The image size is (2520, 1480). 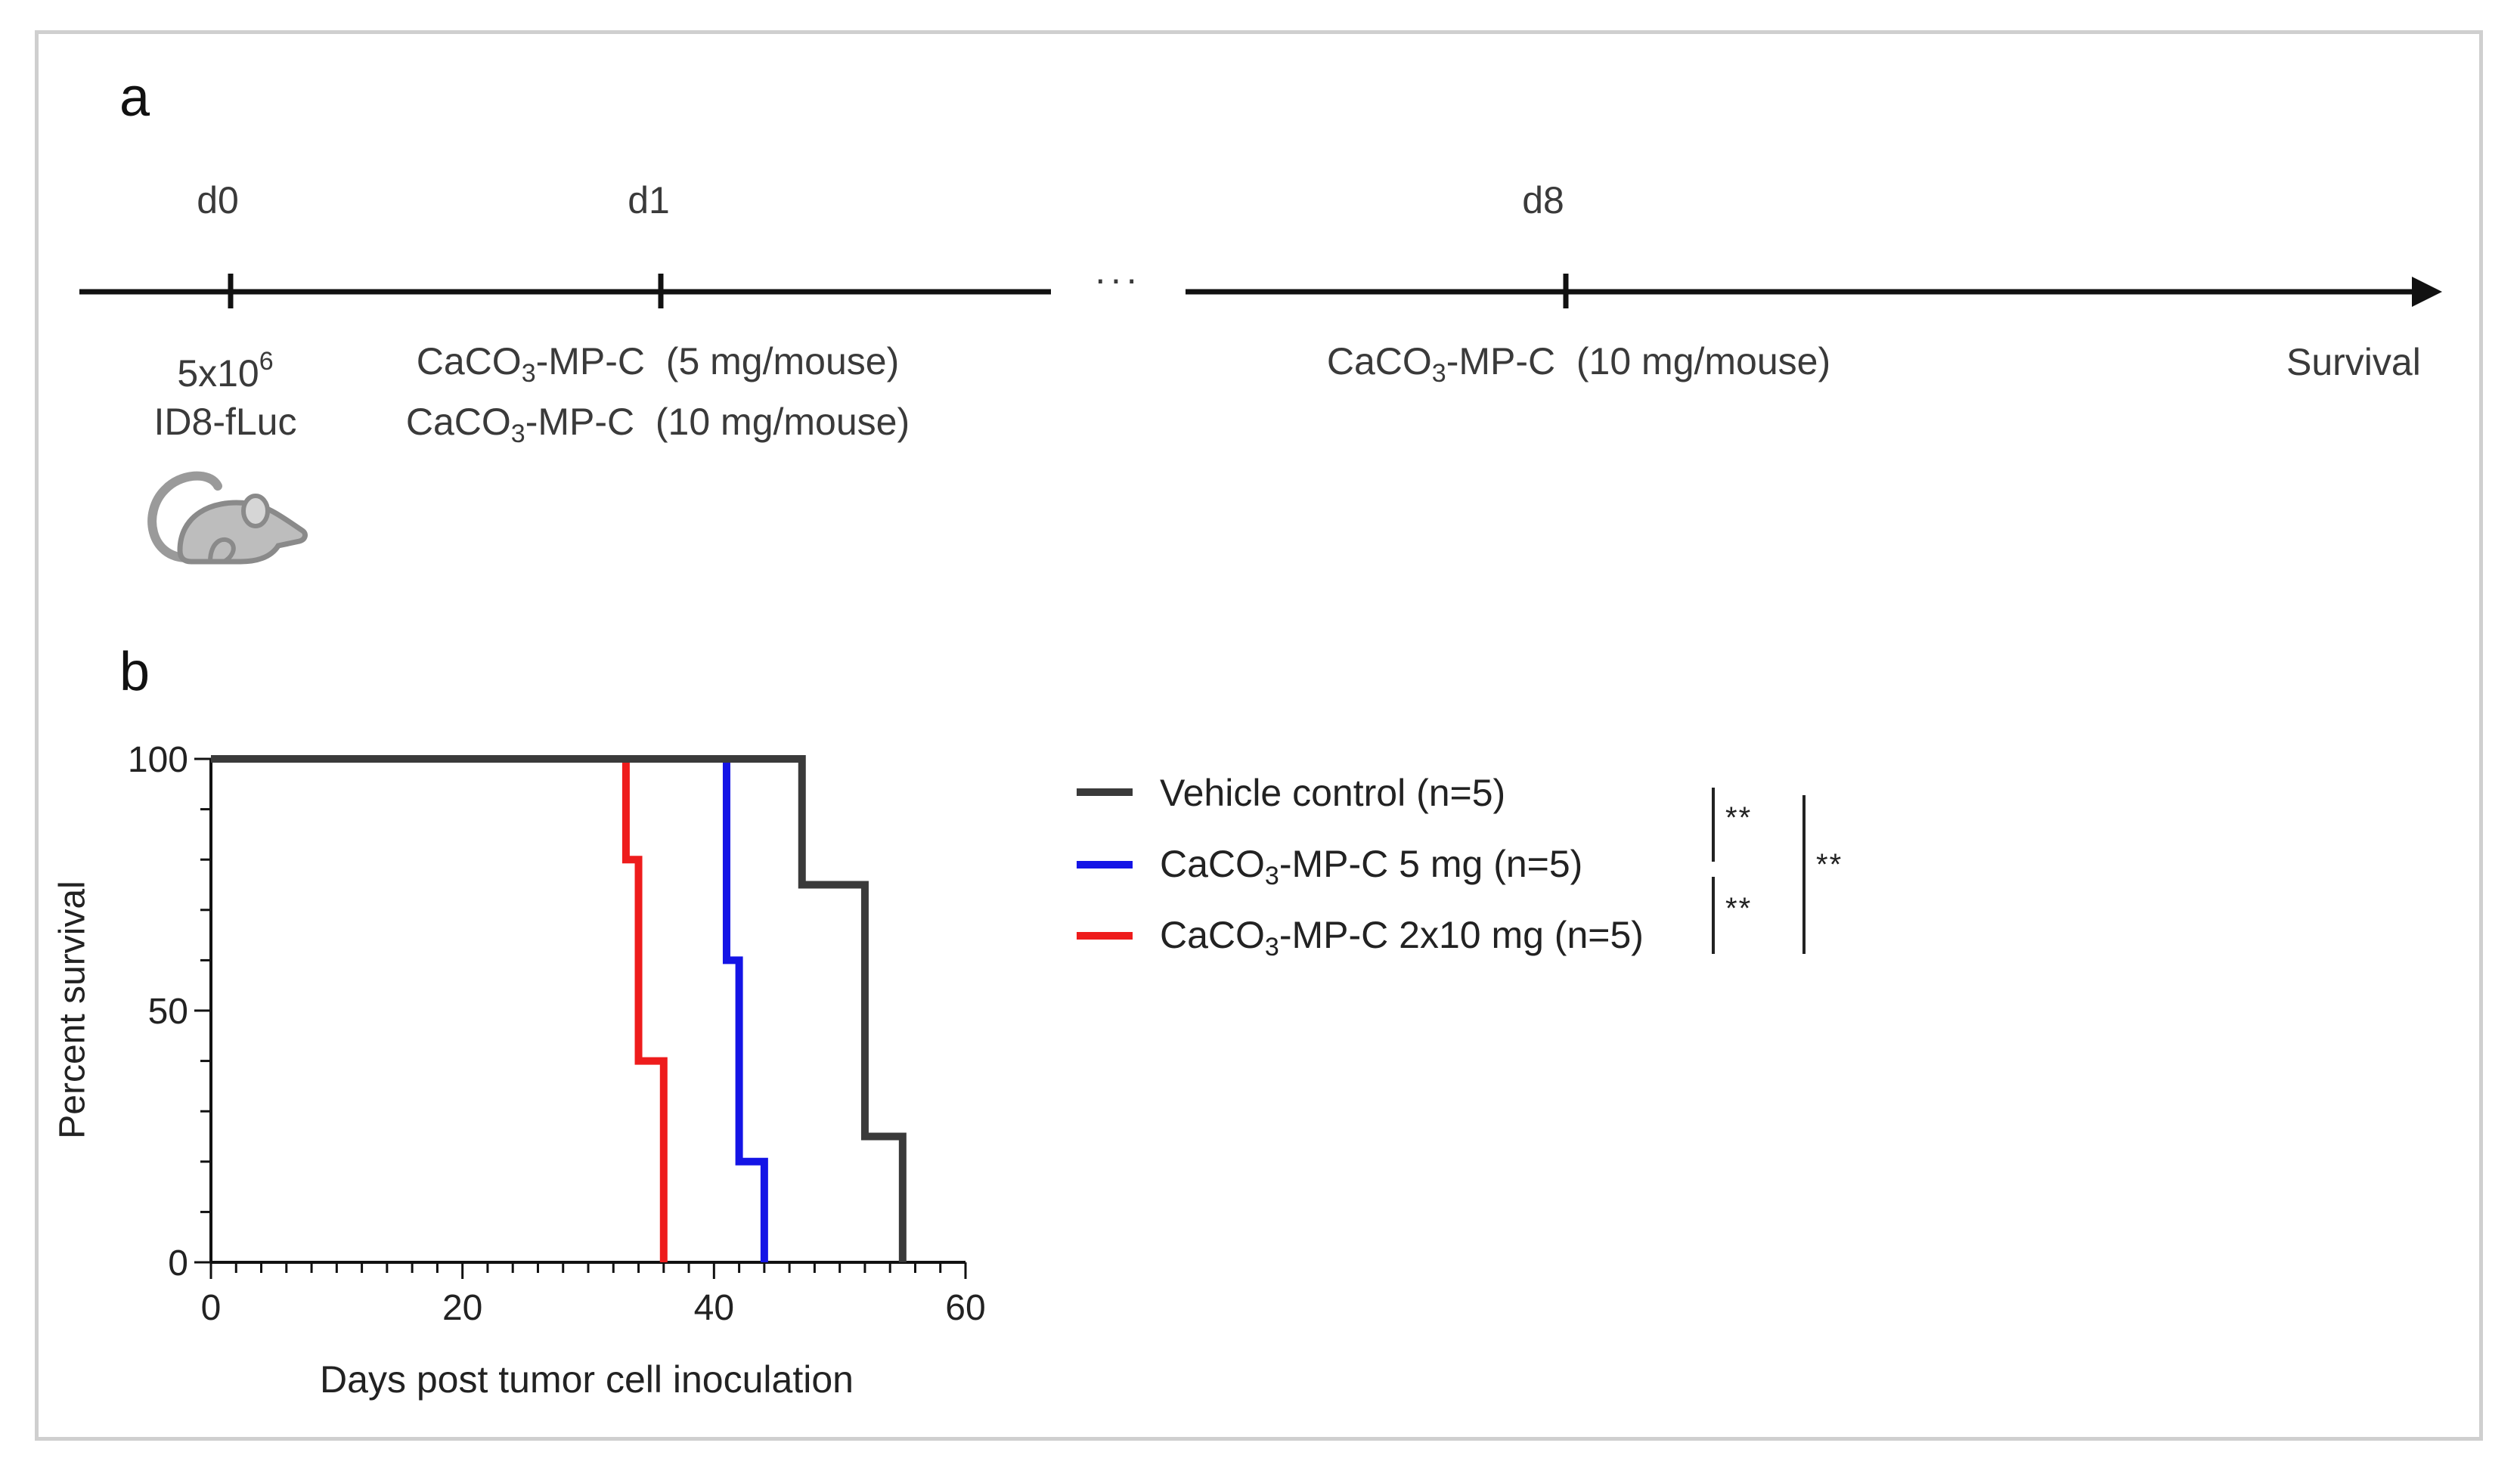 What do you see at coordinates (1543, 200) in the screenshot?
I see `label-d8: d8` at bounding box center [1543, 200].